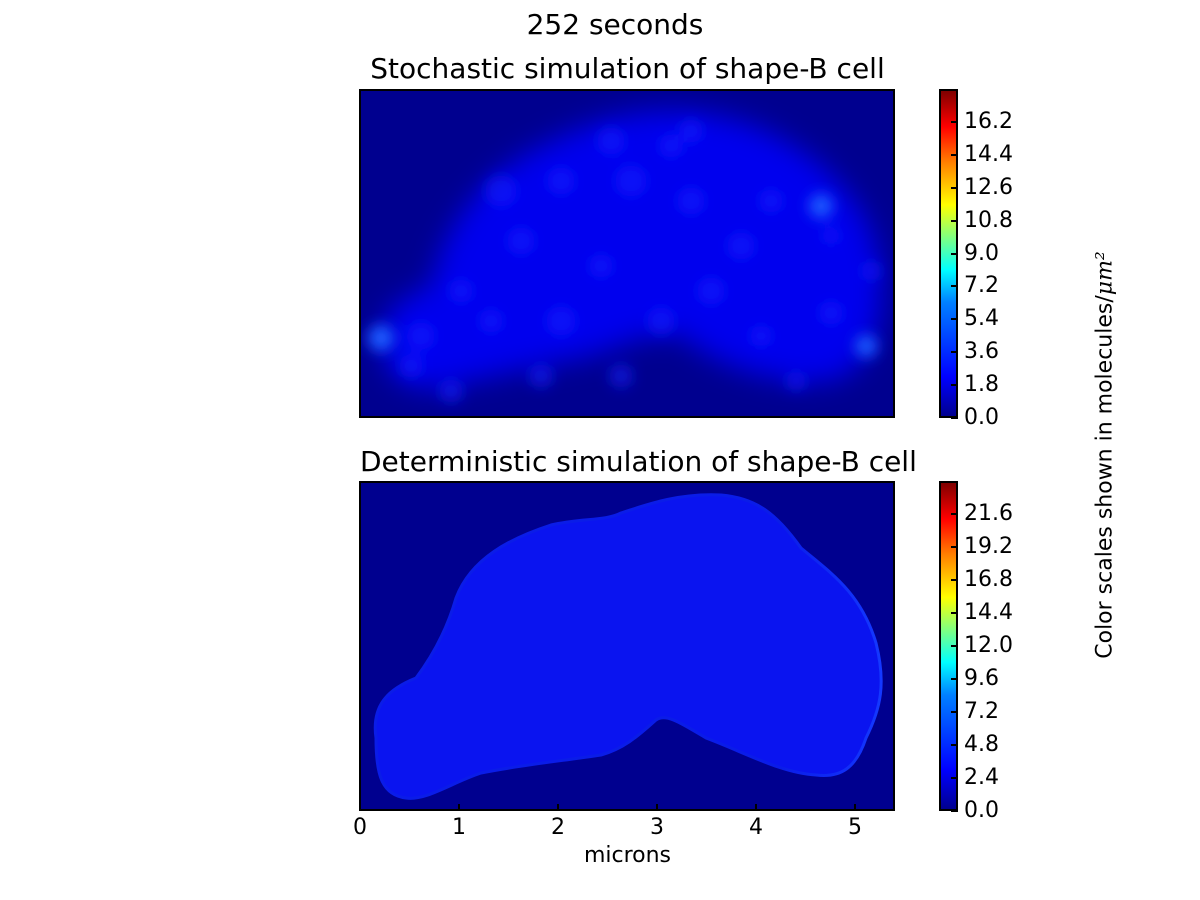 This screenshot has width=1200, height=900. I want to click on deterministic-cell-body, so click(628, 646).